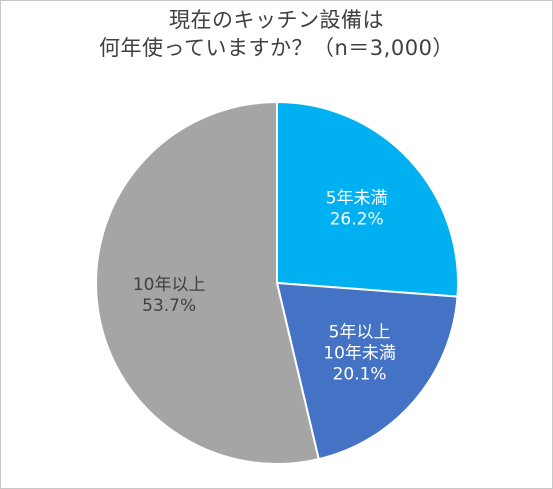 The width and height of the screenshot is (553, 489). I want to click on slice-value-over-10-years: 53.7%, so click(169, 306).